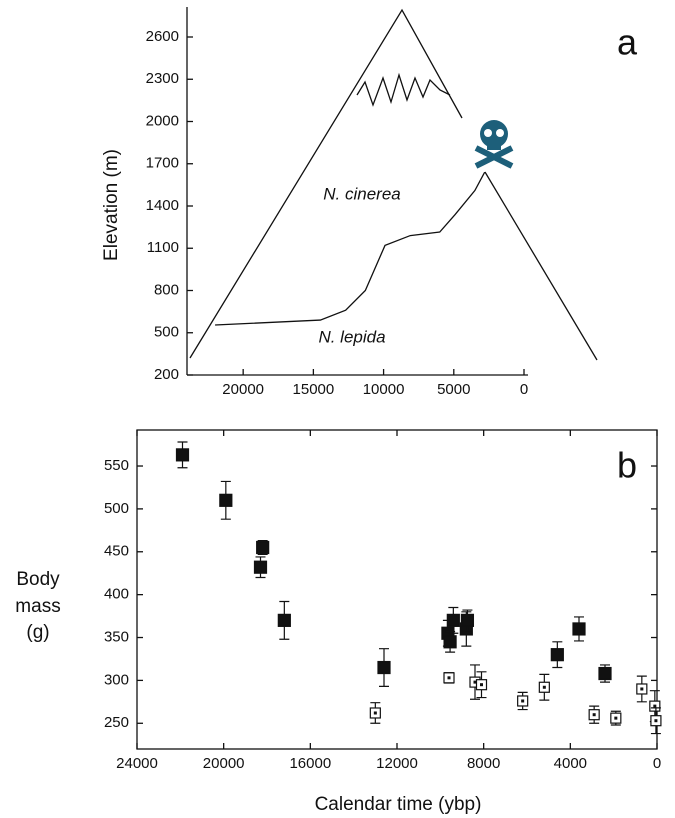 The image size is (675, 818). I want to click on panel-label: b, so click(627, 465).